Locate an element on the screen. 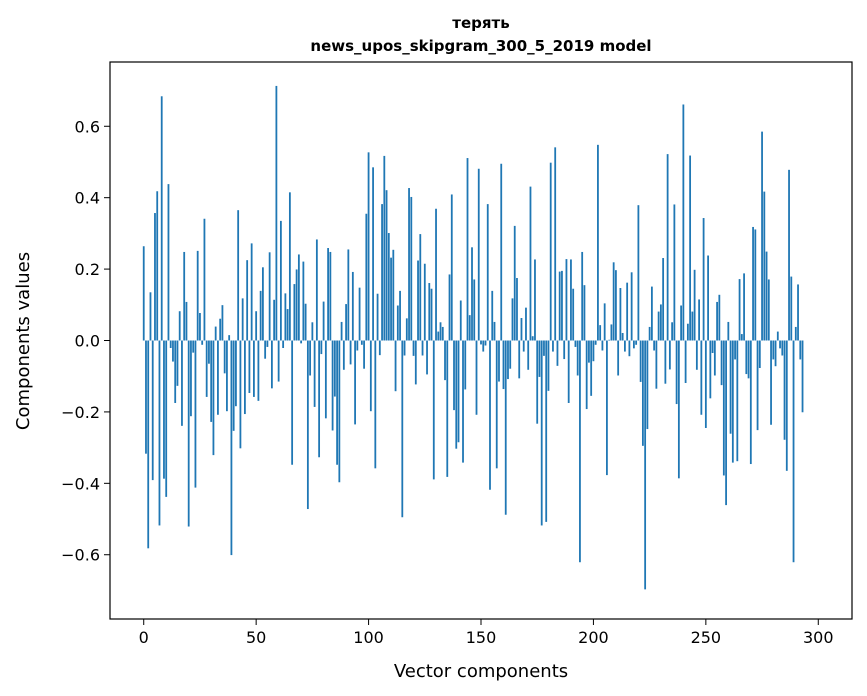  y-tick-label: −0.2 is located at coordinates (80, 412).